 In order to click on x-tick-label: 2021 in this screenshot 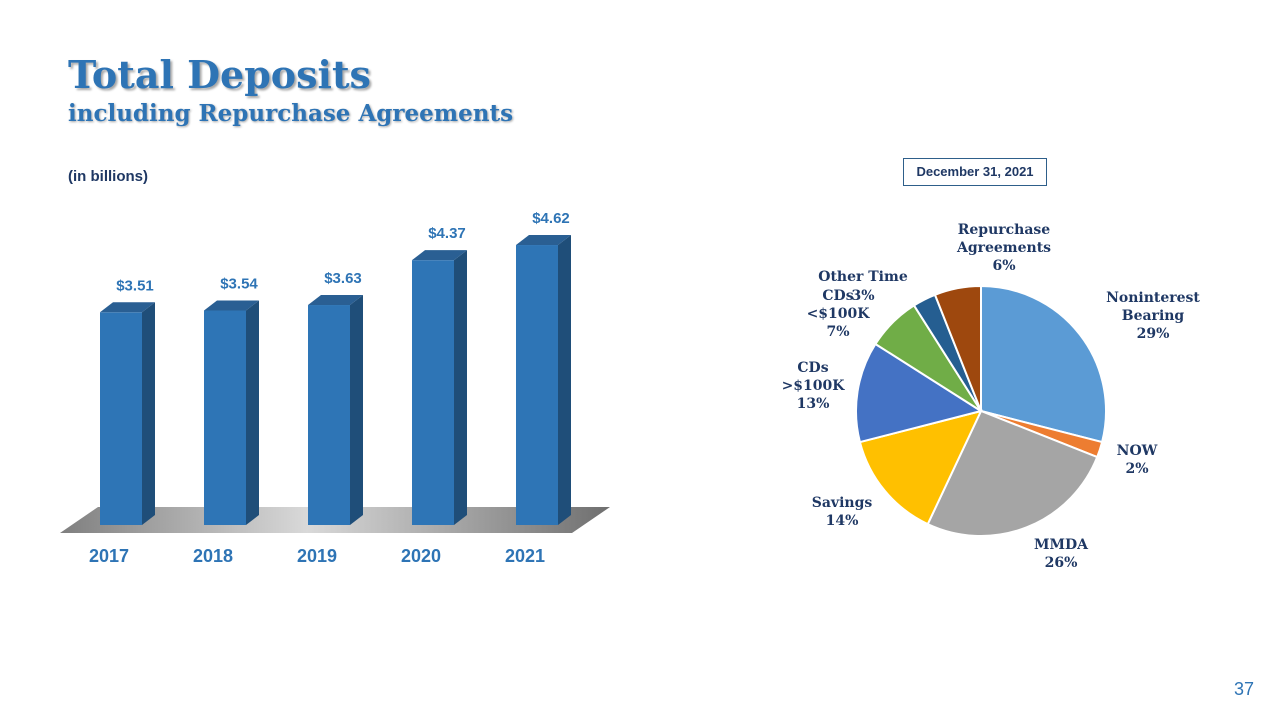, I will do `click(525, 556)`.